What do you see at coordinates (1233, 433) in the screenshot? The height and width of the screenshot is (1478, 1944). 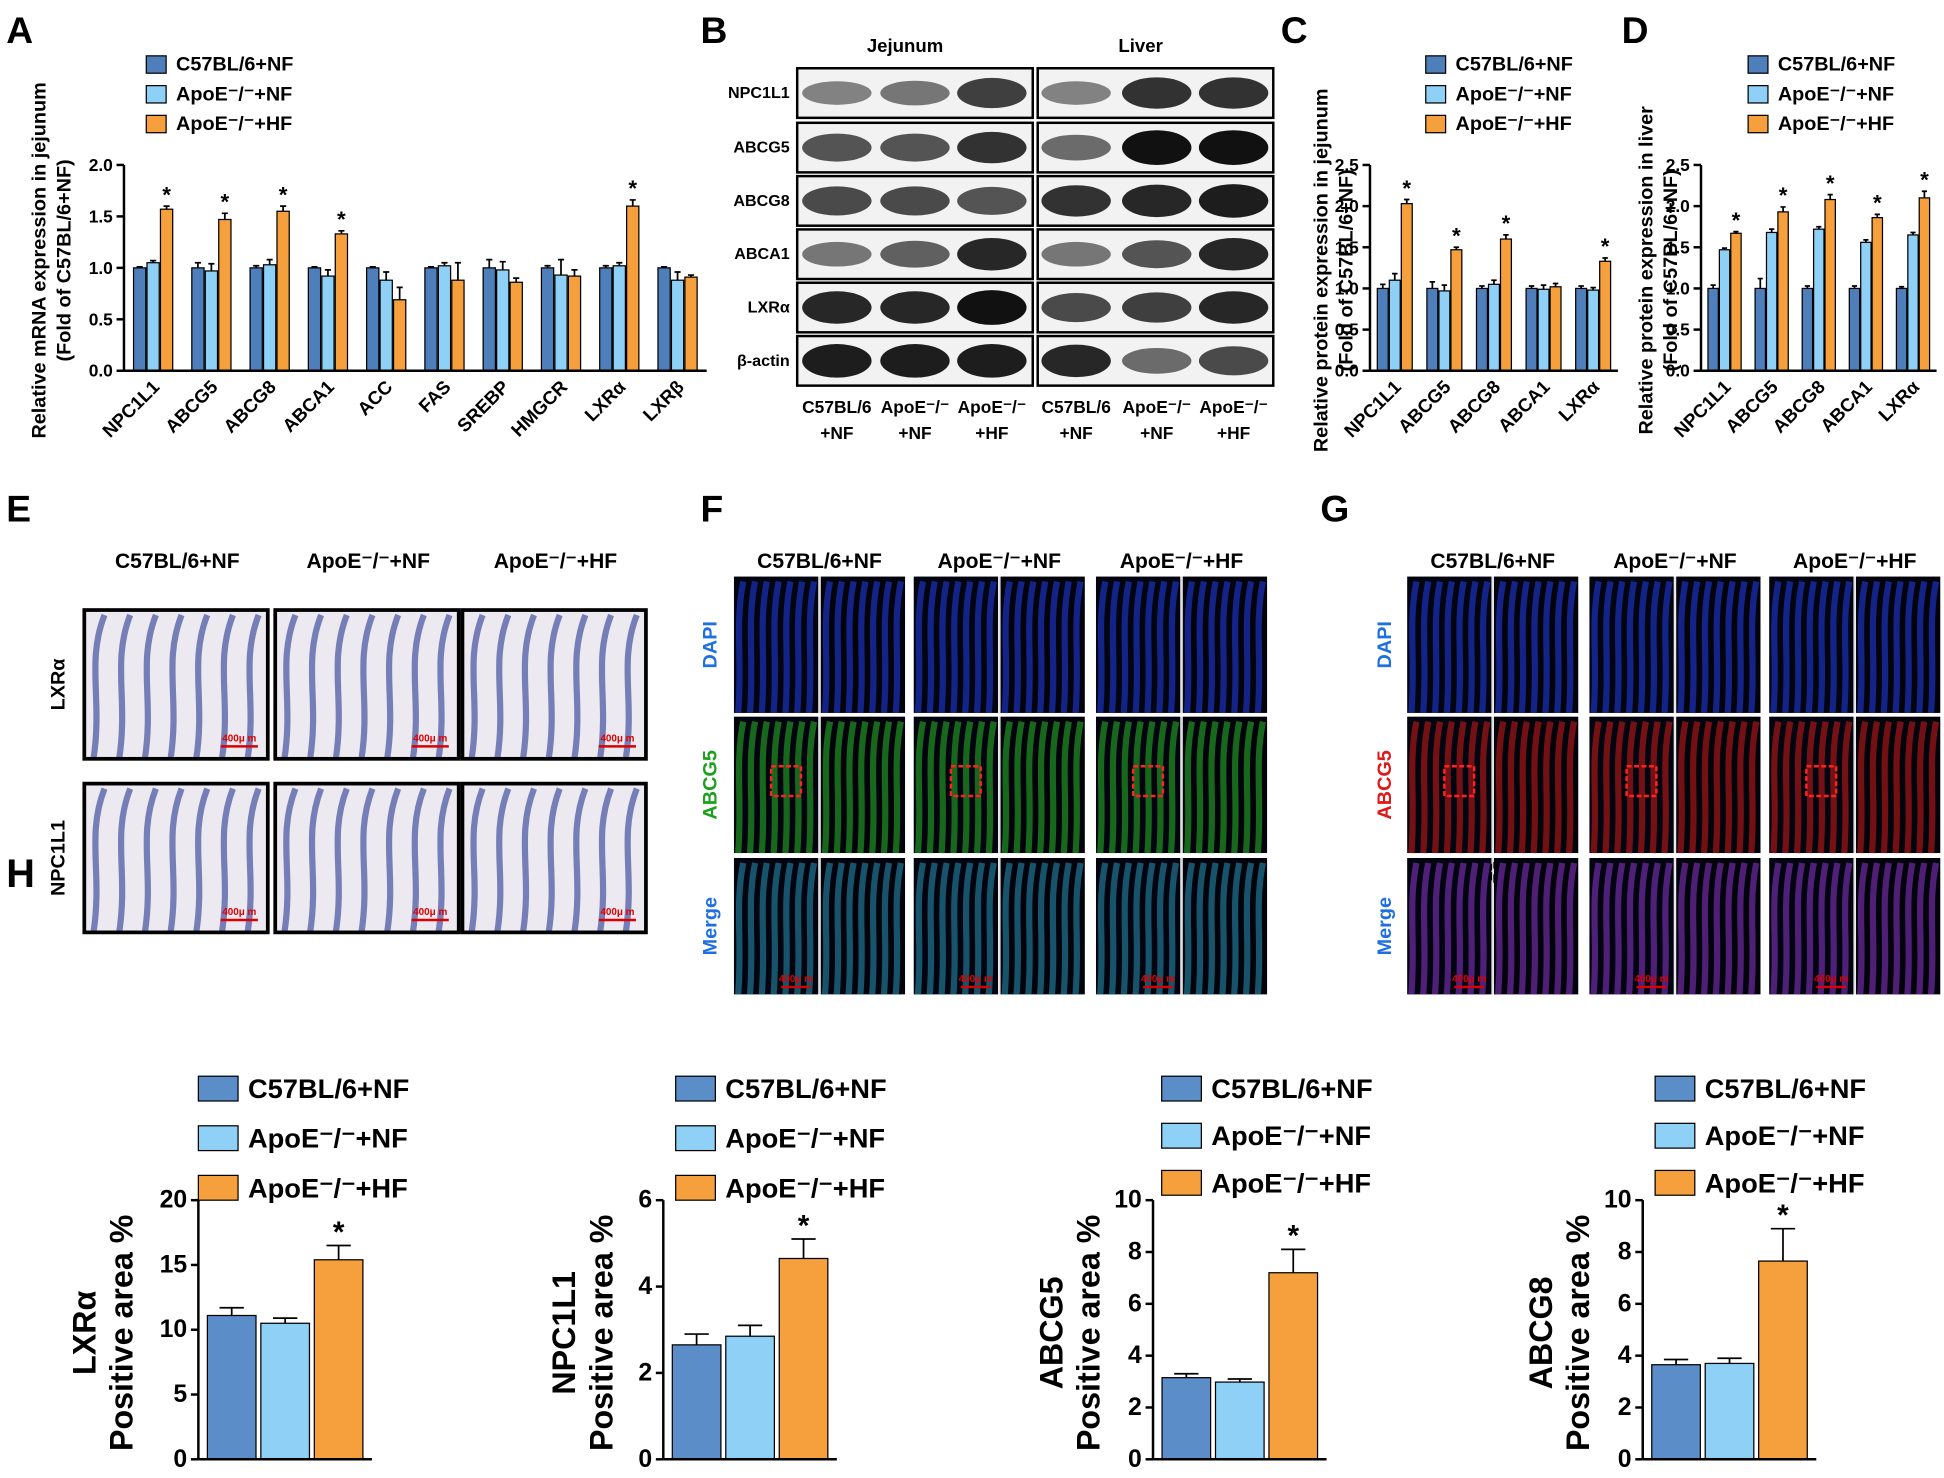 I see `lane-label: +HF` at bounding box center [1233, 433].